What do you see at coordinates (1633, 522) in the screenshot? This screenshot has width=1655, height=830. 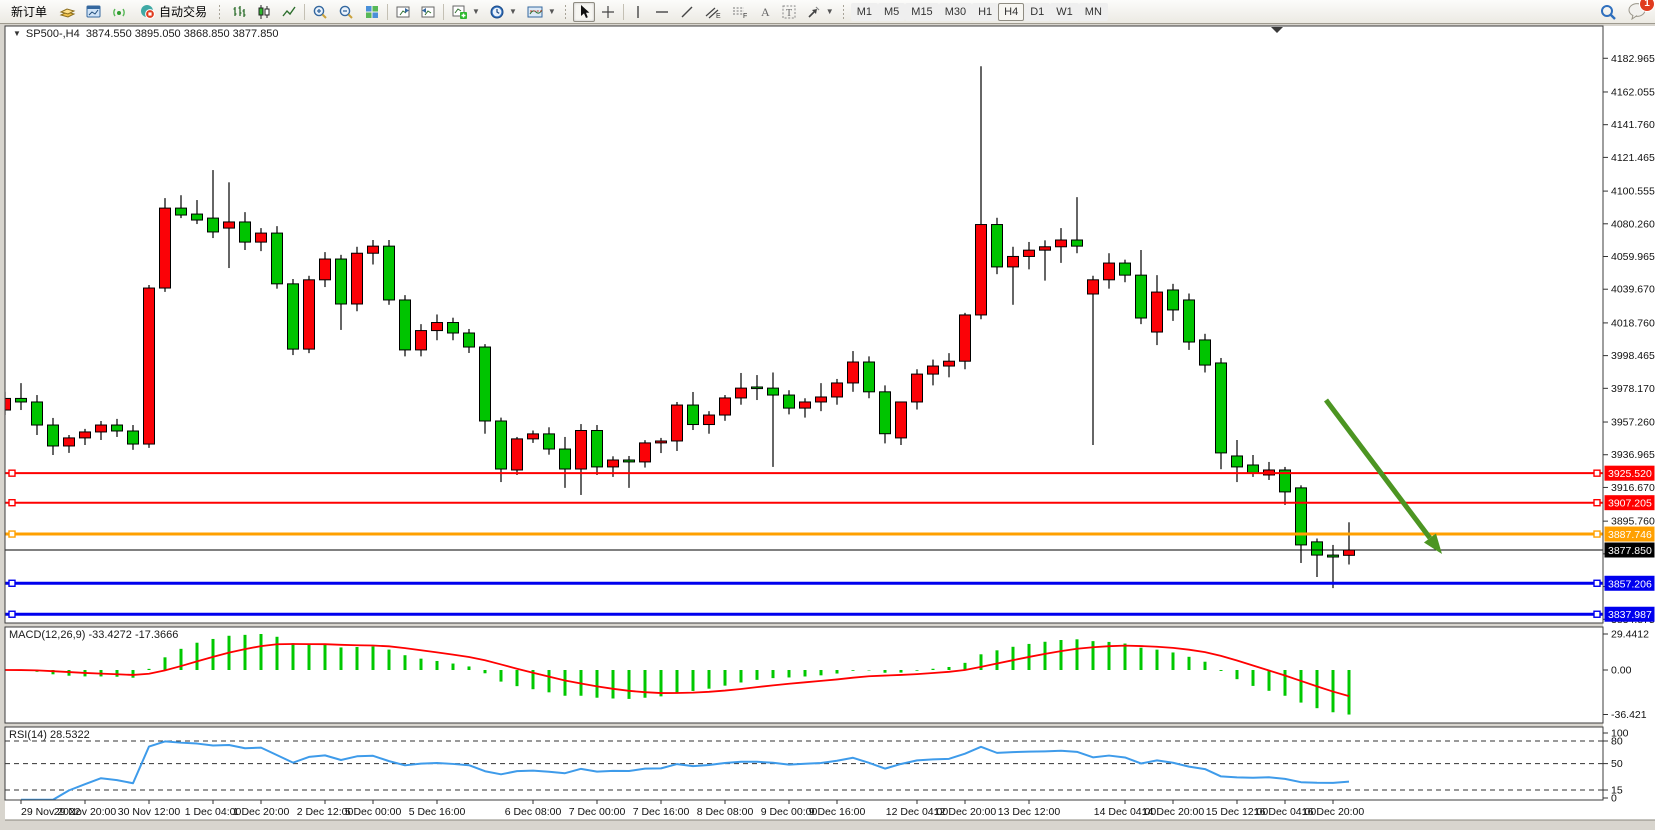 I see `price-tick-label: 3895.760` at bounding box center [1633, 522].